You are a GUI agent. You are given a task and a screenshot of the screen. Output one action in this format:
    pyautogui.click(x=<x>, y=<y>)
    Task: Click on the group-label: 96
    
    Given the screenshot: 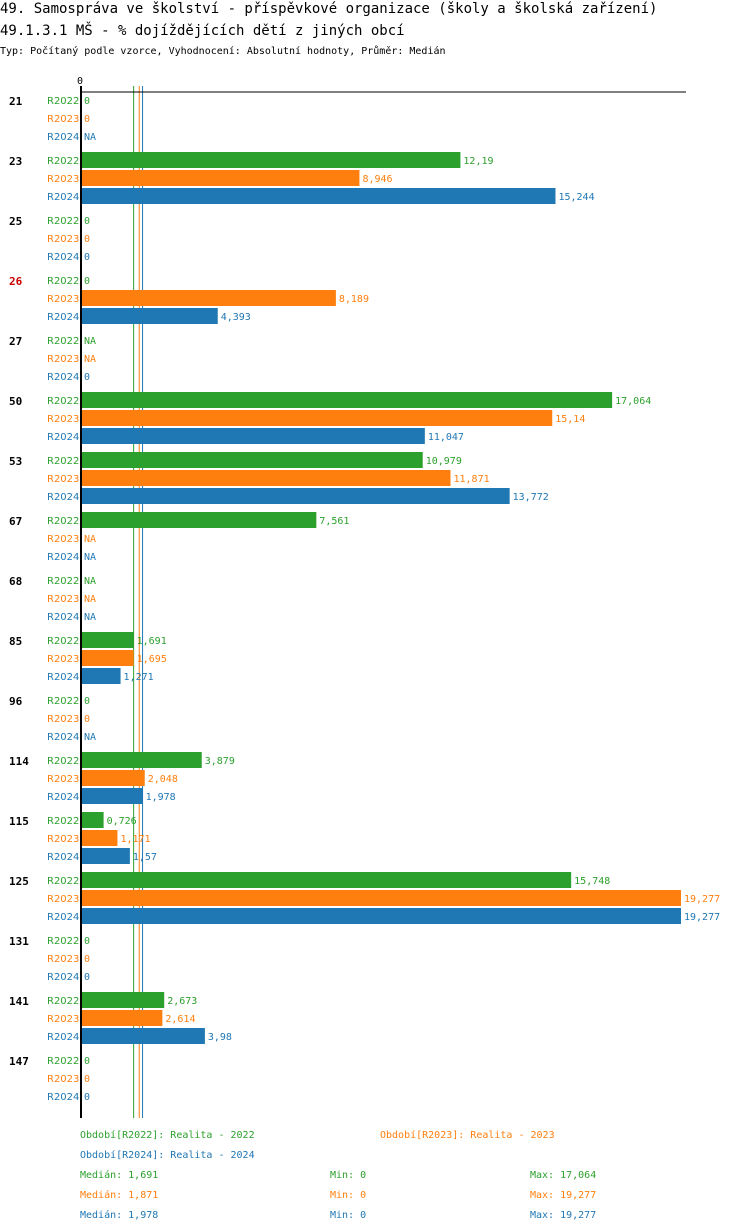 What is the action you would take?
    pyautogui.click(x=16, y=701)
    